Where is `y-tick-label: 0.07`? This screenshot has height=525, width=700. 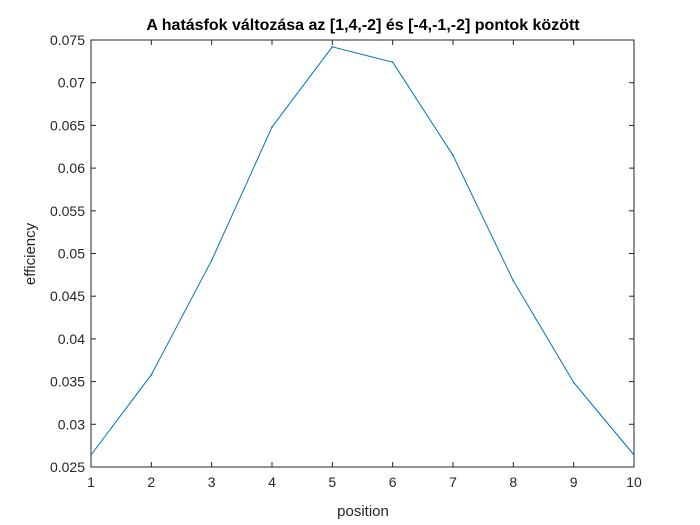 y-tick-label: 0.07 is located at coordinates (71, 83).